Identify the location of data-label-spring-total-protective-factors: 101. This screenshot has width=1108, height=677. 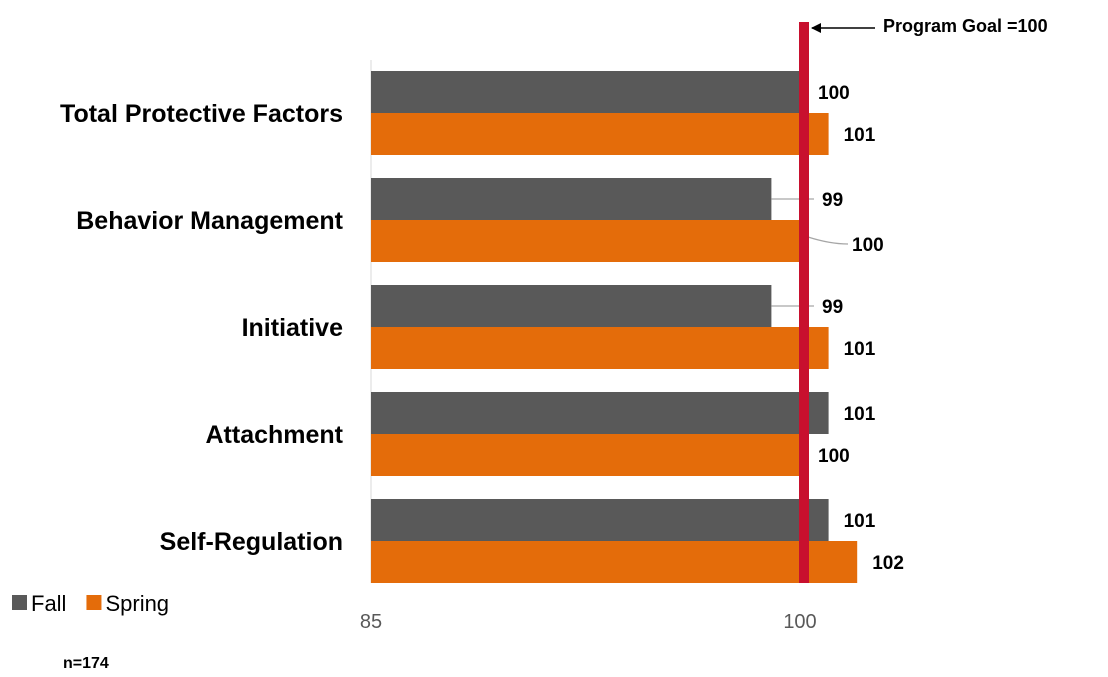
(860, 135).